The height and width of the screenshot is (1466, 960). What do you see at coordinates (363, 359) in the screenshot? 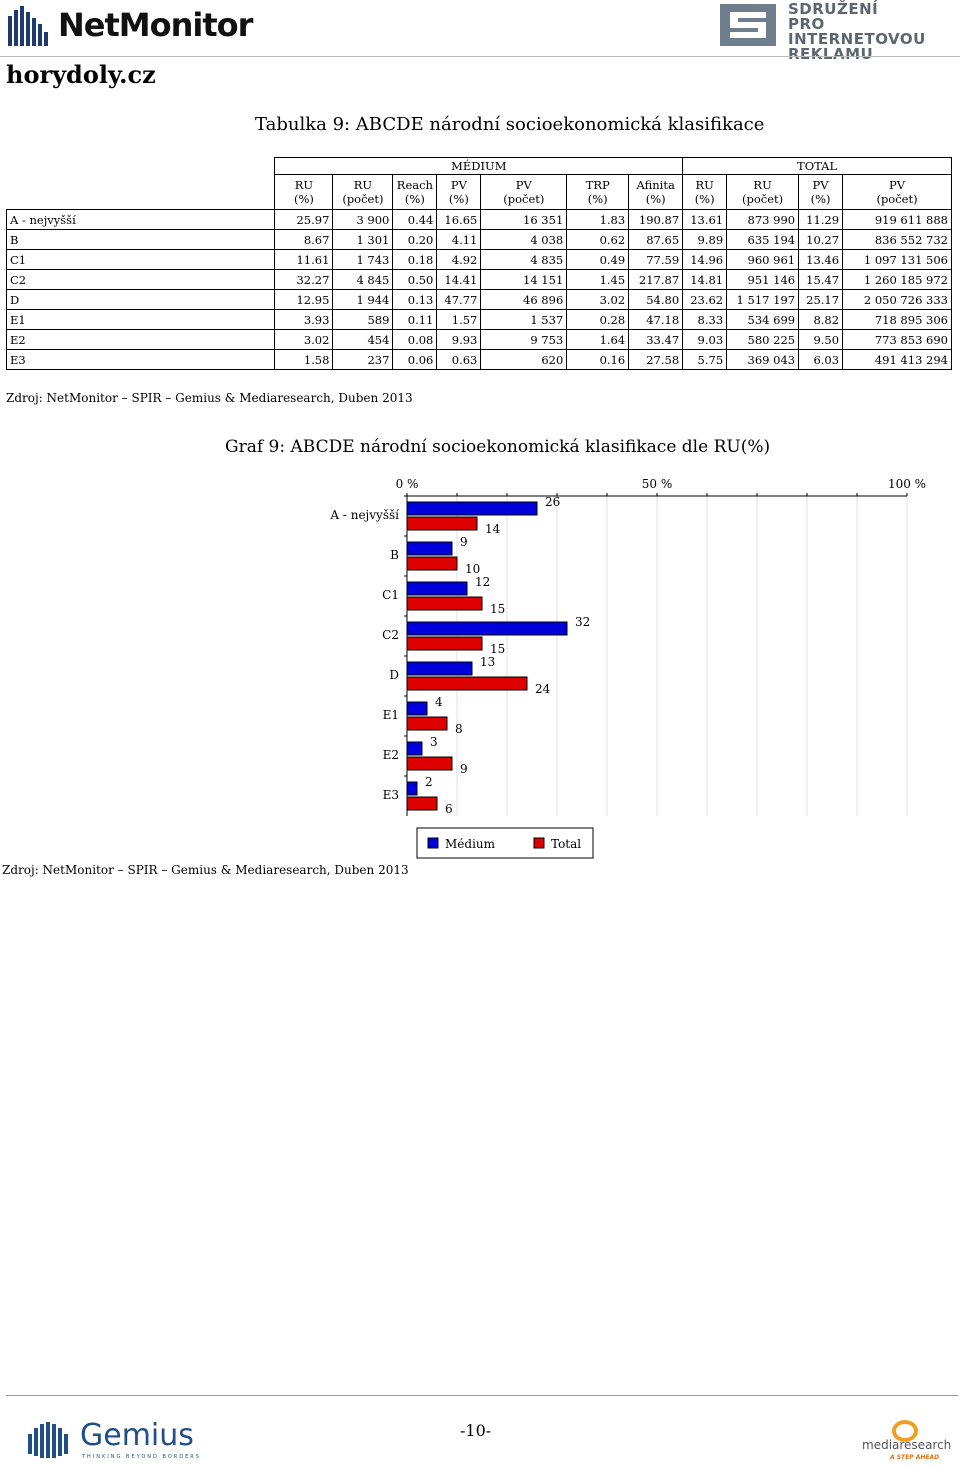
I see `table-cell: 237` at bounding box center [363, 359].